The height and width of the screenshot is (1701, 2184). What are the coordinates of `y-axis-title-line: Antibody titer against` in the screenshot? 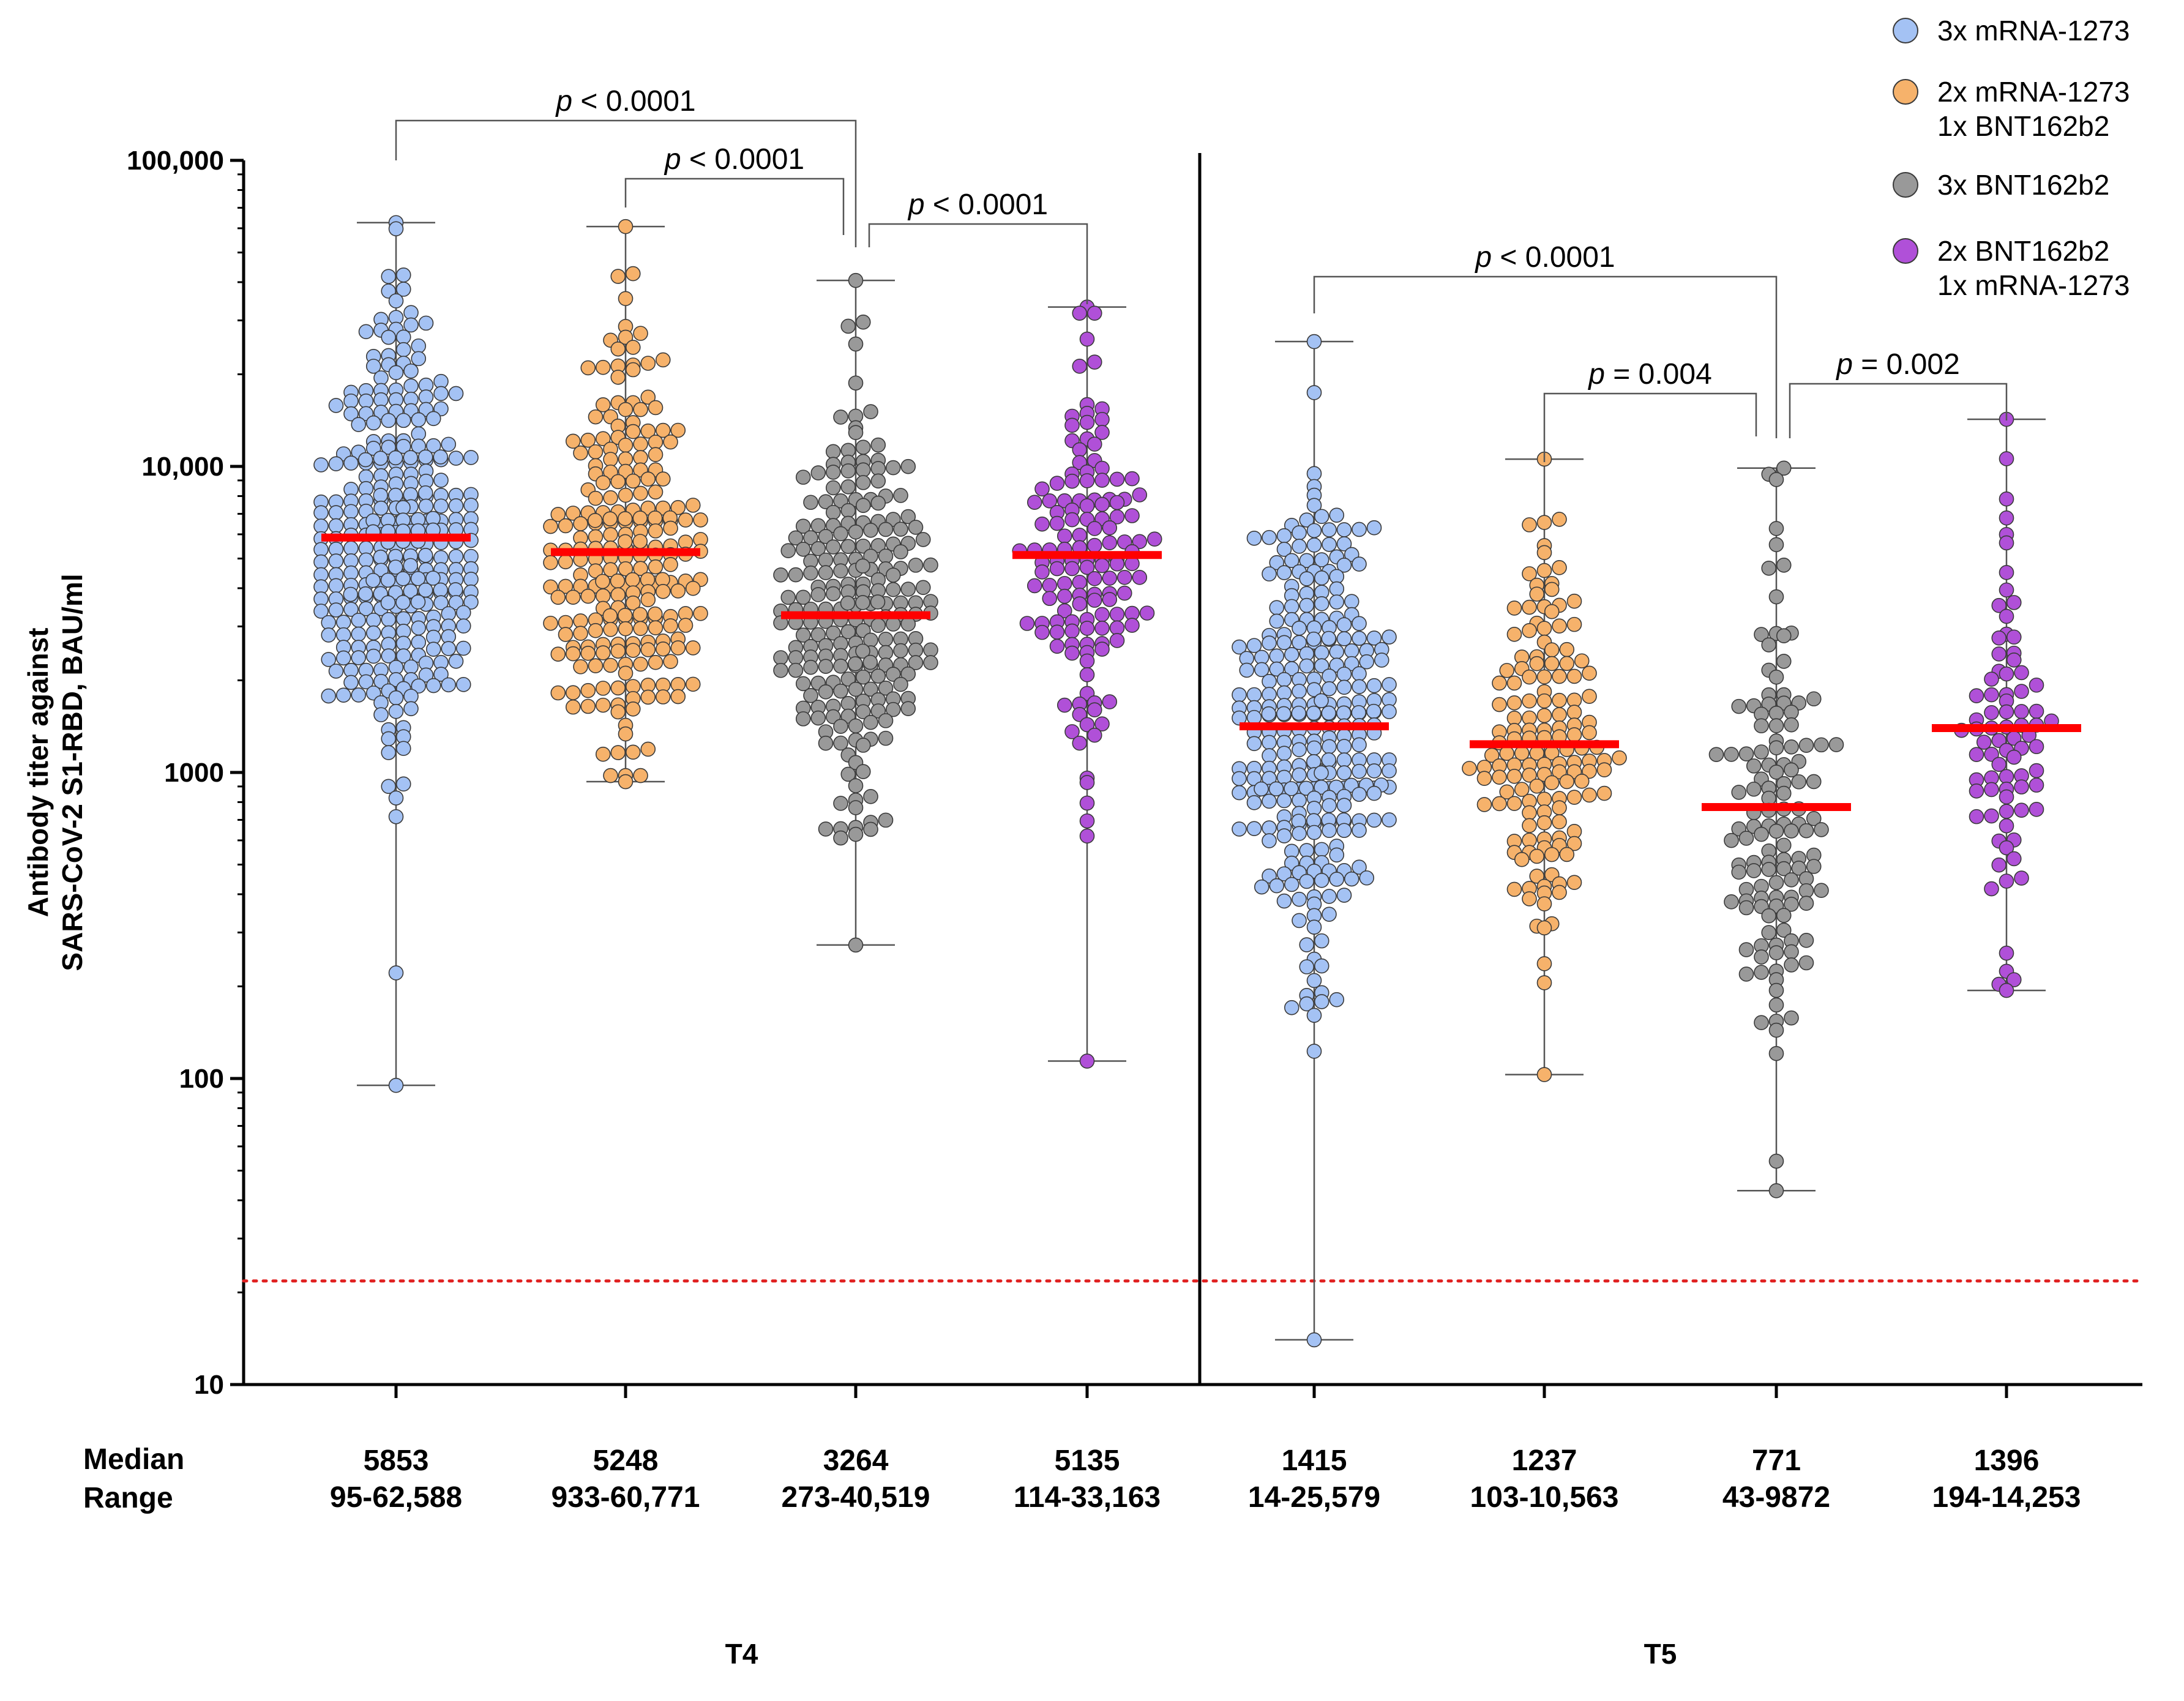 It's located at (38, 773).